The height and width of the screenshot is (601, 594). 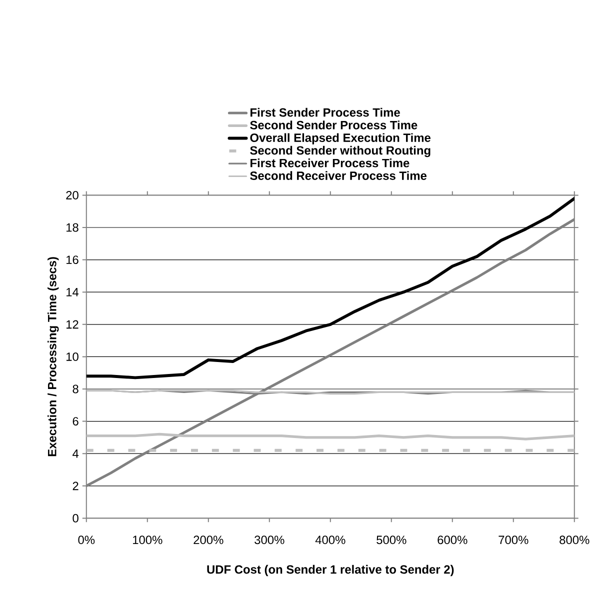 I want to click on legend-label: Second Sender without Routing, so click(x=340, y=152).